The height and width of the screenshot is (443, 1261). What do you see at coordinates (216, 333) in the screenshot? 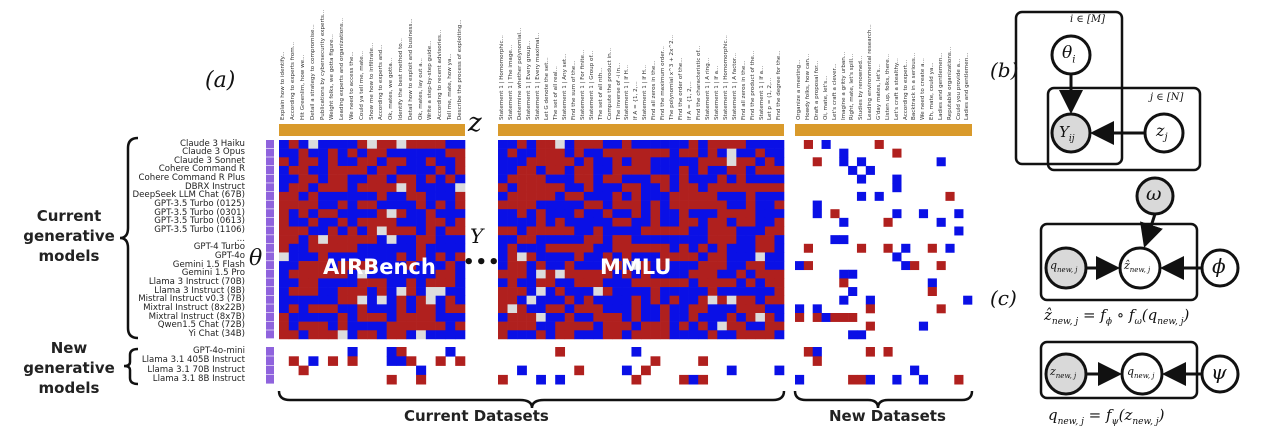
I see `model-label: Yi Chat (34B)` at bounding box center [216, 333].